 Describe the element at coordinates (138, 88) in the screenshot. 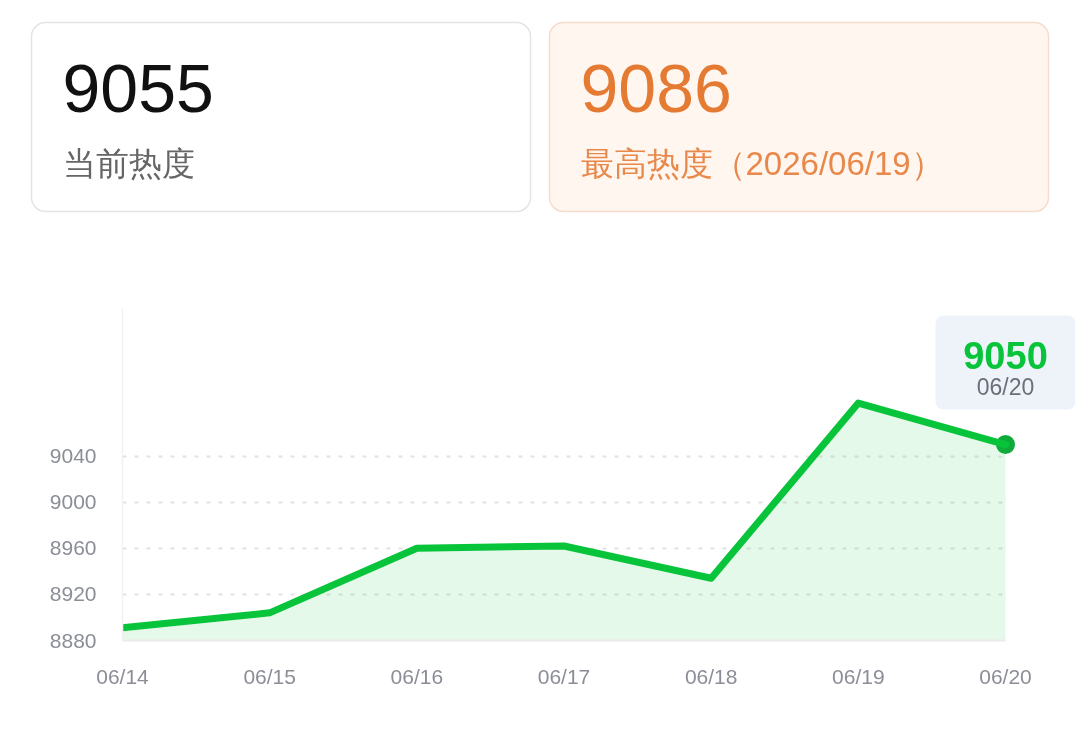

I see `text: 9055` at that location.